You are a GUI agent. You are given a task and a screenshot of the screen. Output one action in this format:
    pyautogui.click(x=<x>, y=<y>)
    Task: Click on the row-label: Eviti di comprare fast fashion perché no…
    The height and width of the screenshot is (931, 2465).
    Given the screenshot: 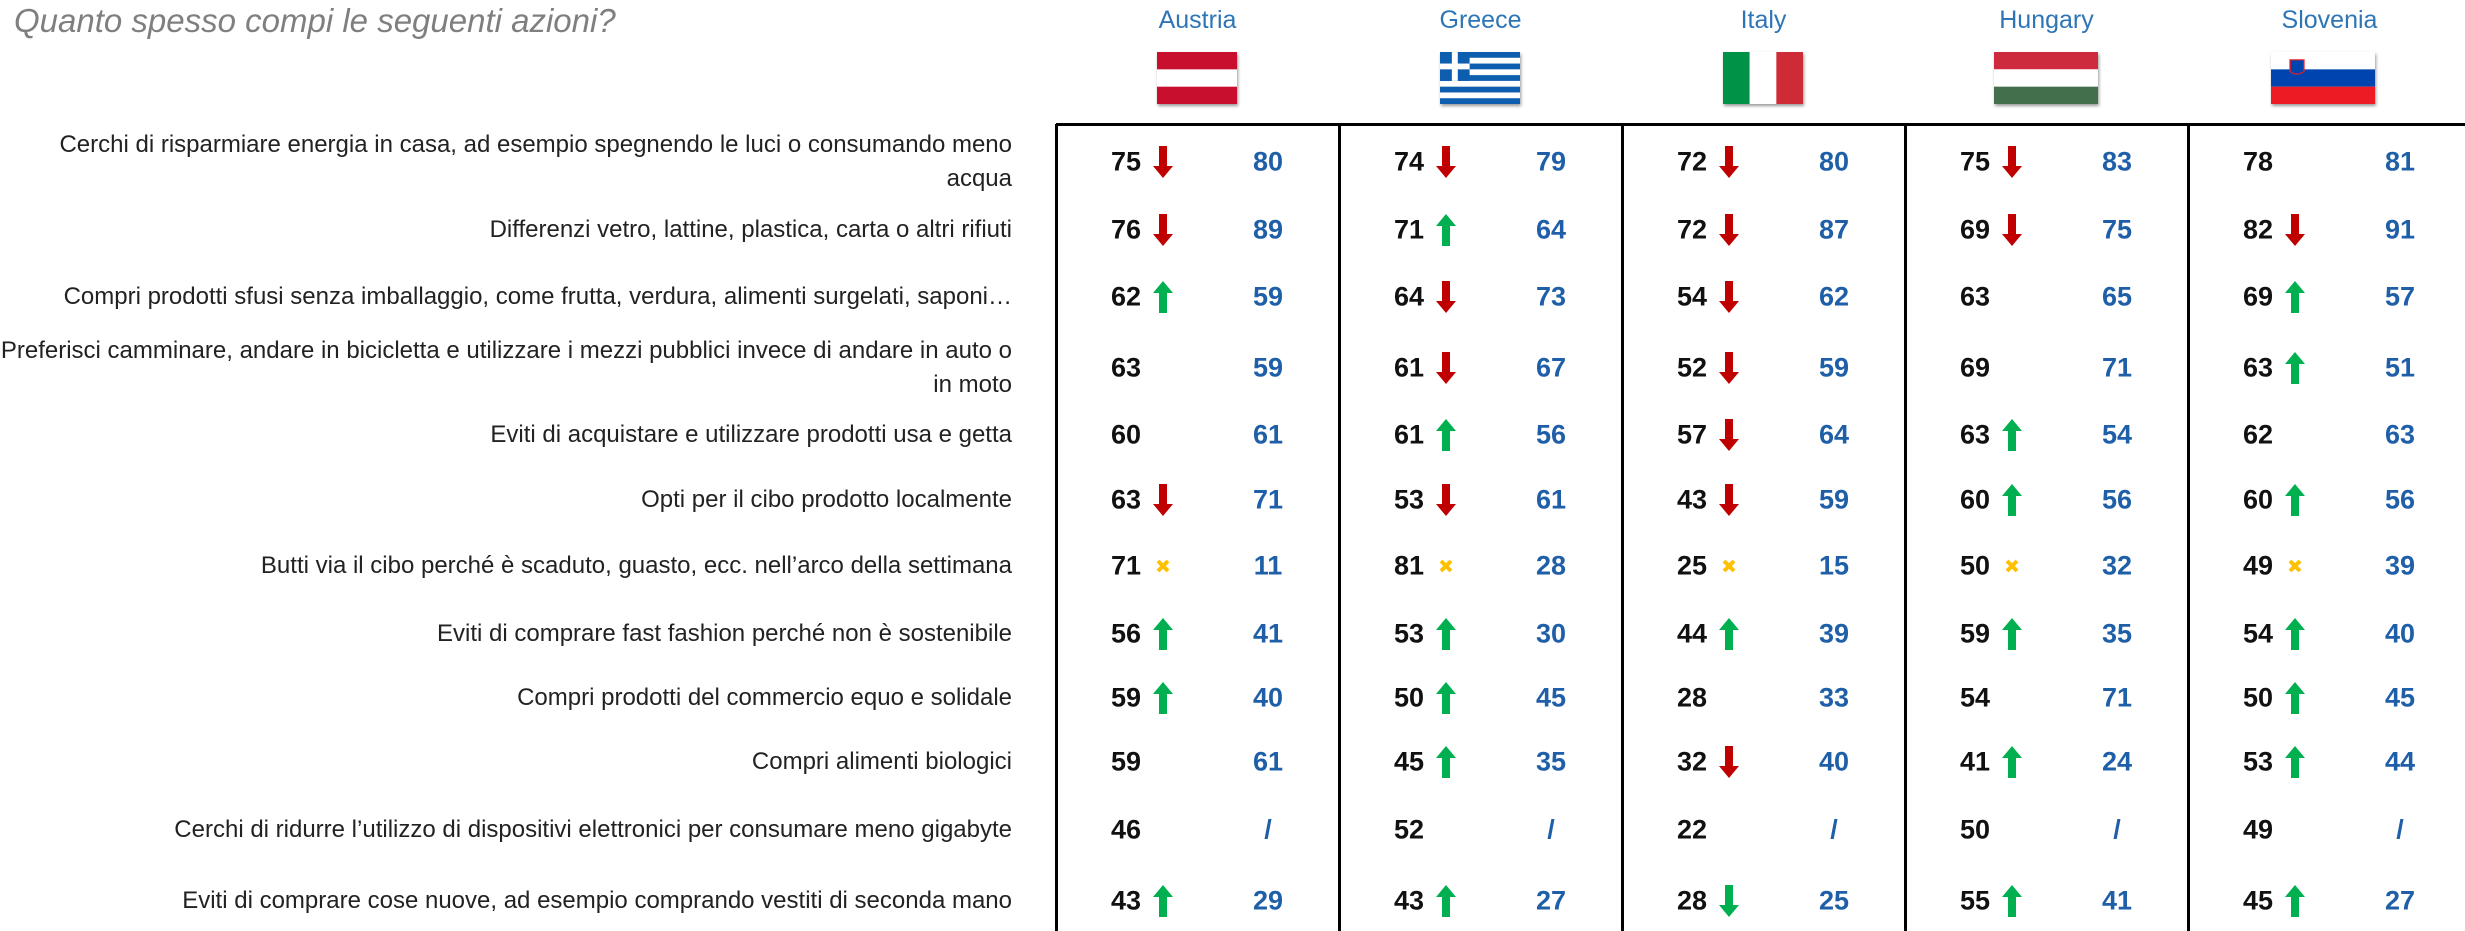 What is the action you would take?
    pyautogui.click(x=724, y=633)
    